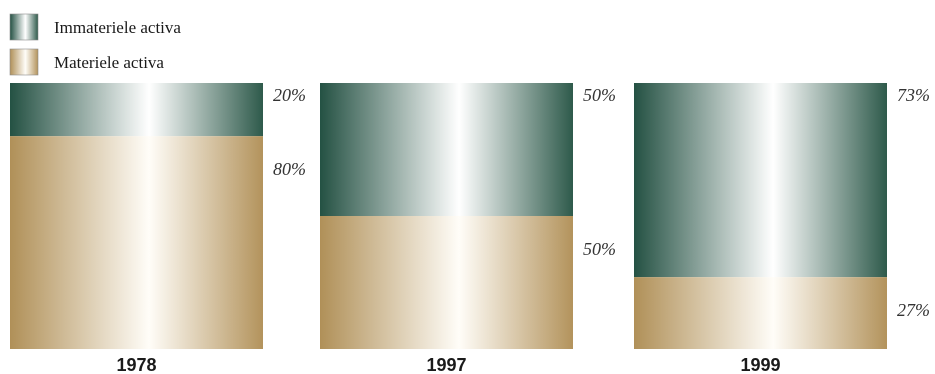 This screenshot has height=374, width=935. Describe the element at coordinates (136, 364) in the screenshot. I see `year-label-1978: 1978` at that location.